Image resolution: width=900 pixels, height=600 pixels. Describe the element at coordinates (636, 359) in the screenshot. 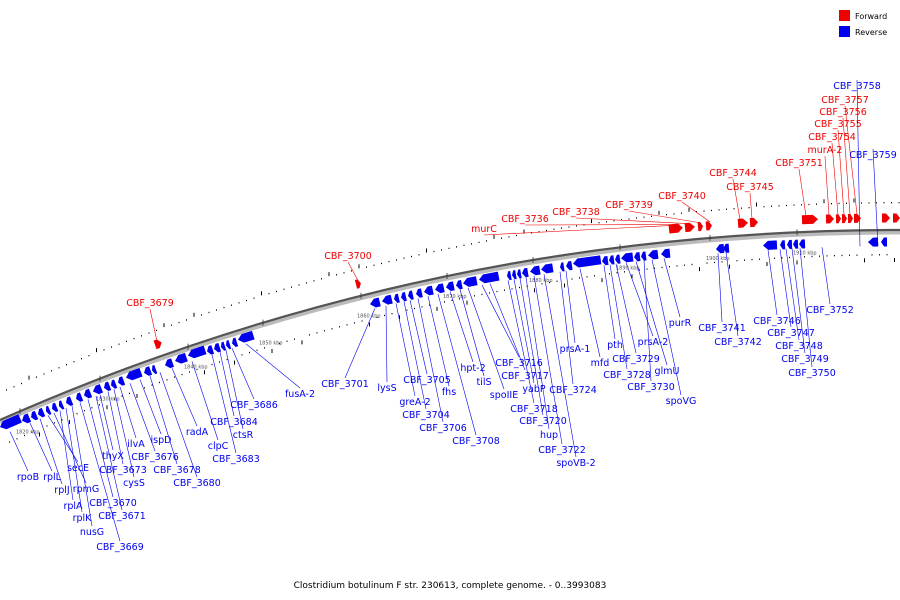

I see `gene-label-cbf_3729: CBF_3729` at that location.